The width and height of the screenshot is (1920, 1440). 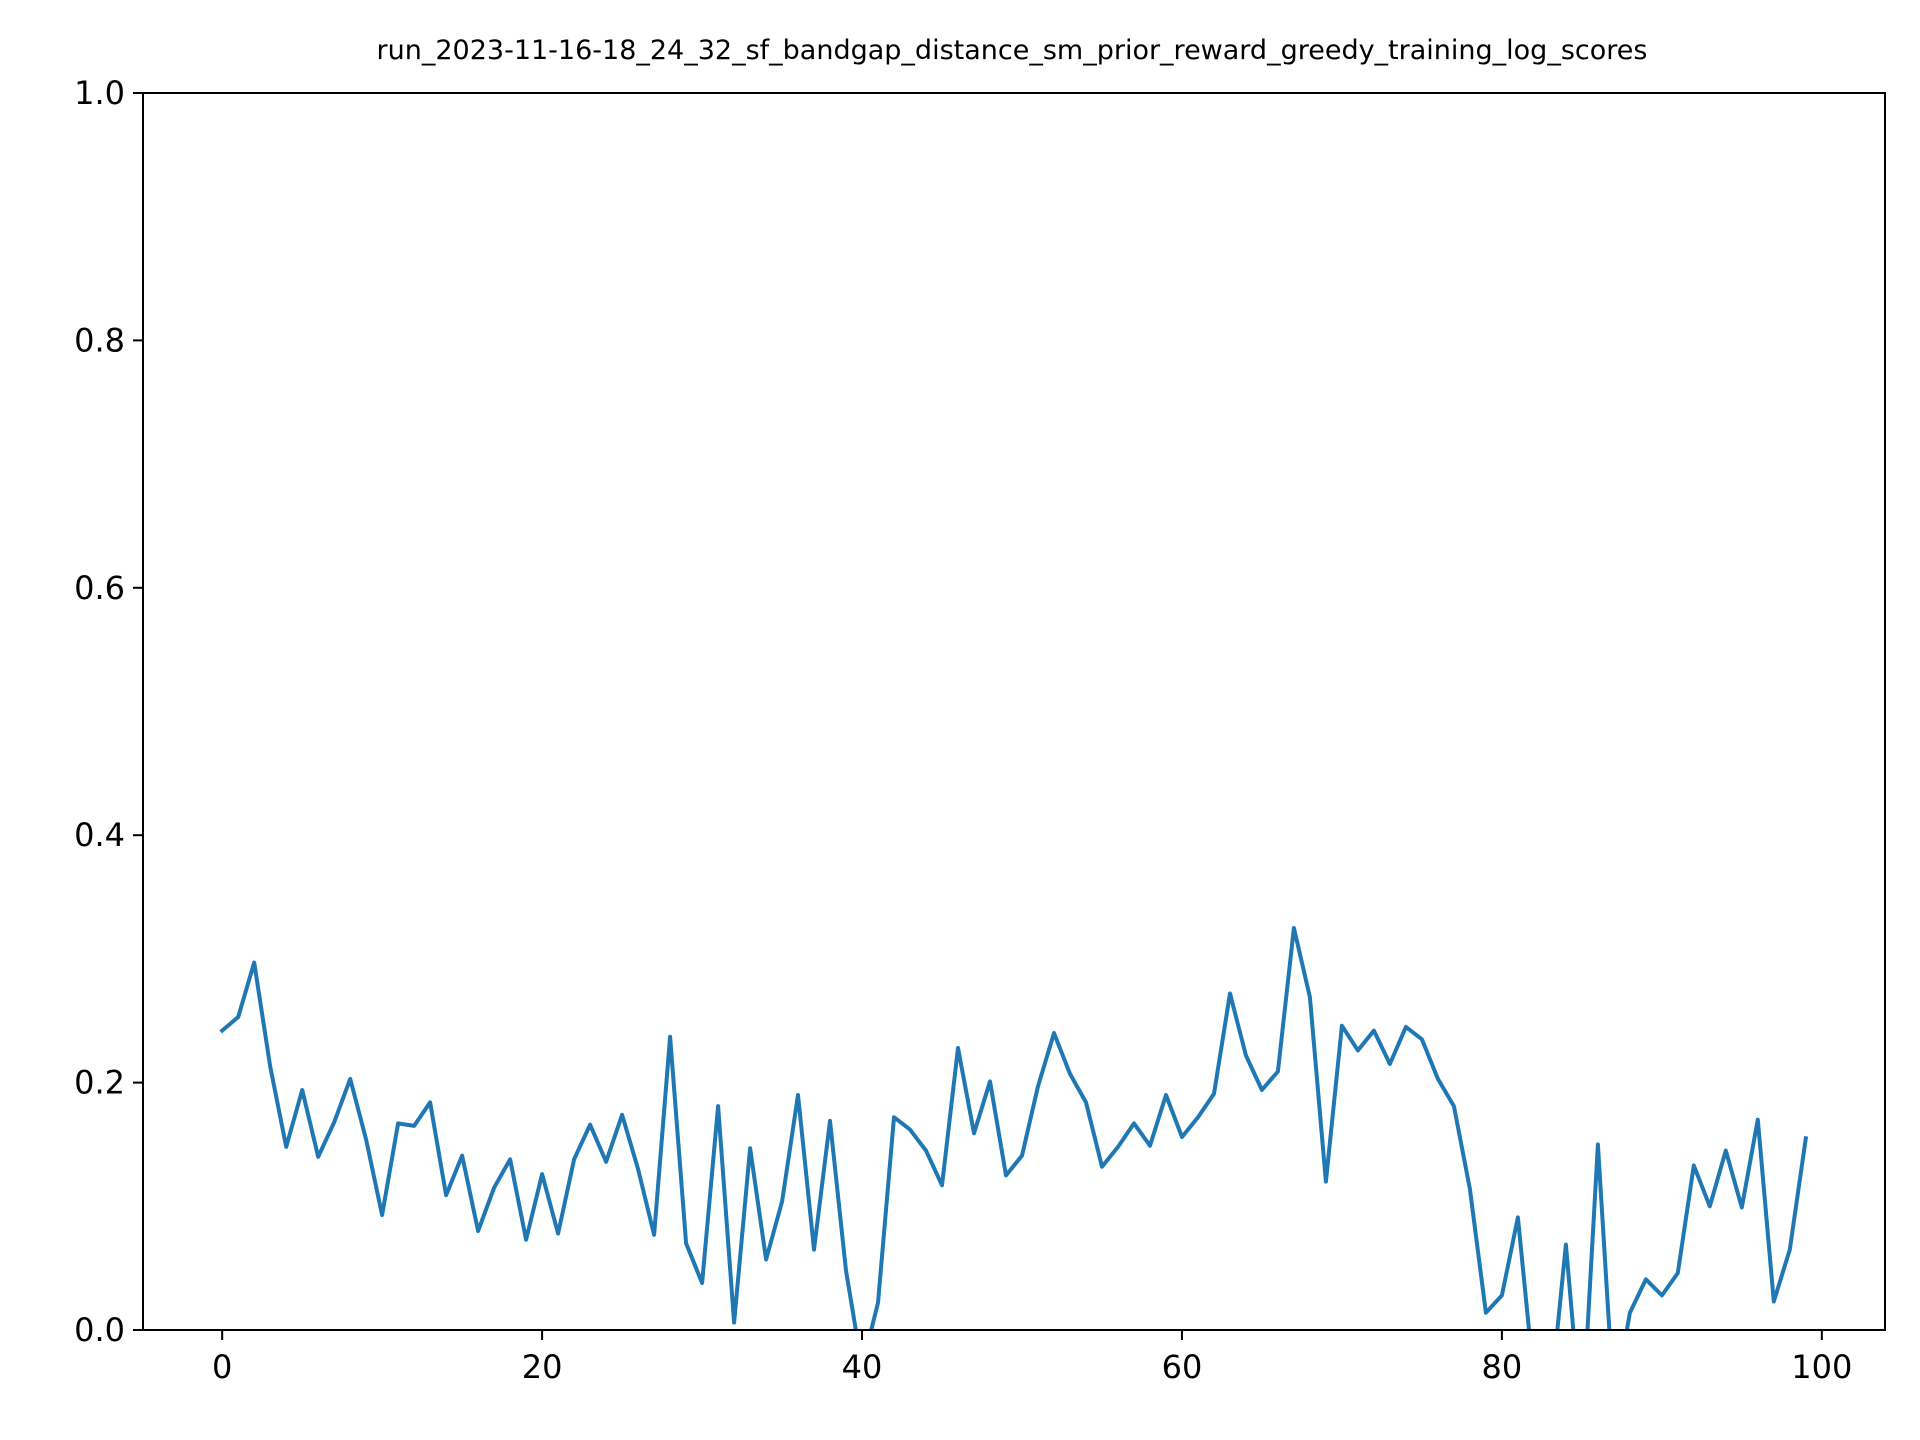 What do you see at coordinates (99, 835) in the screenshot?
I see `y-tick-label: 0.4` at bounding box center [99, 835].